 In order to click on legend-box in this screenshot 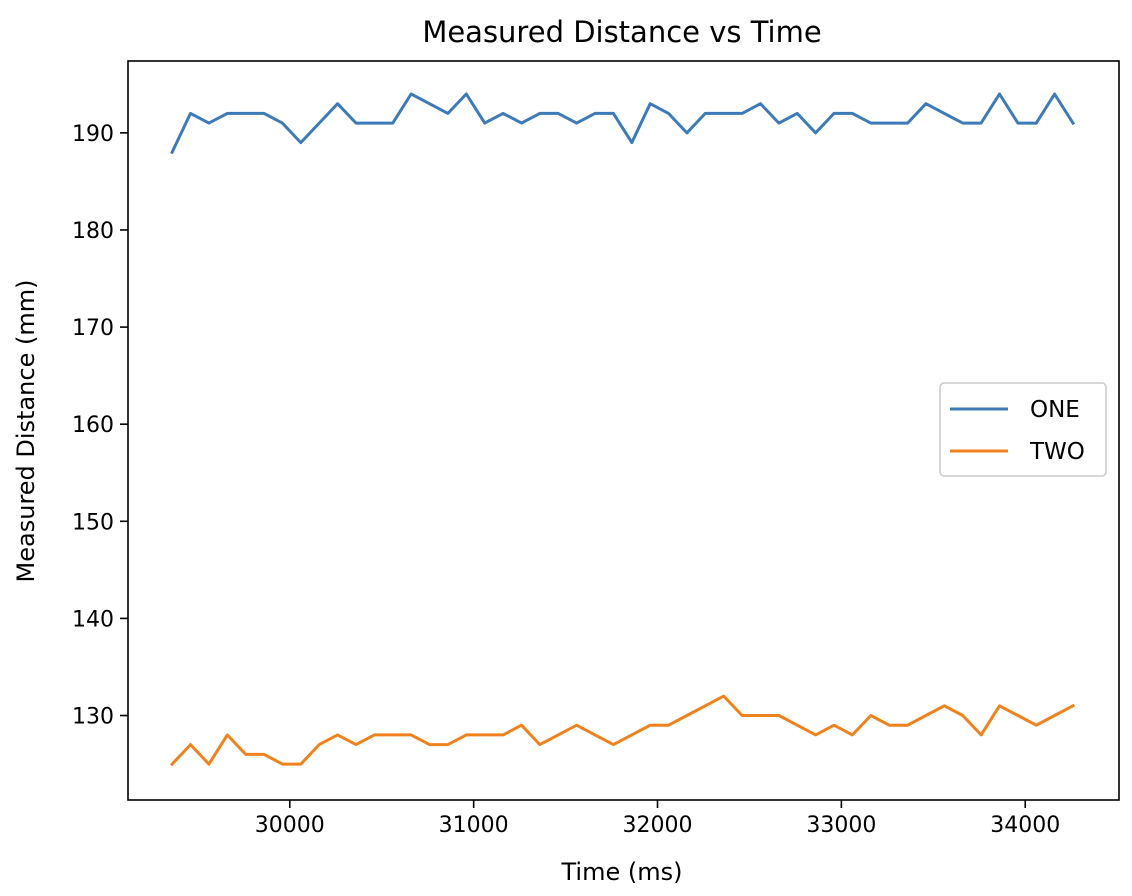, I will do `click(1023, 429)`.